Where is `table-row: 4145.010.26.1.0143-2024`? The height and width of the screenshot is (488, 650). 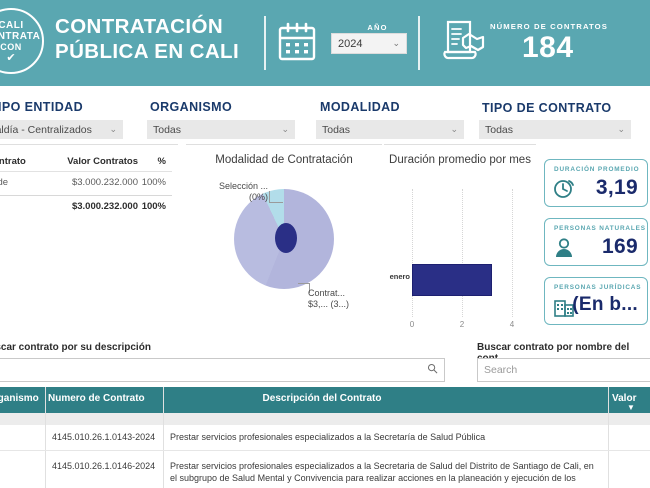 table-row: 4145.010.26.1.0143-2024 is located at coordinates (106, 437).